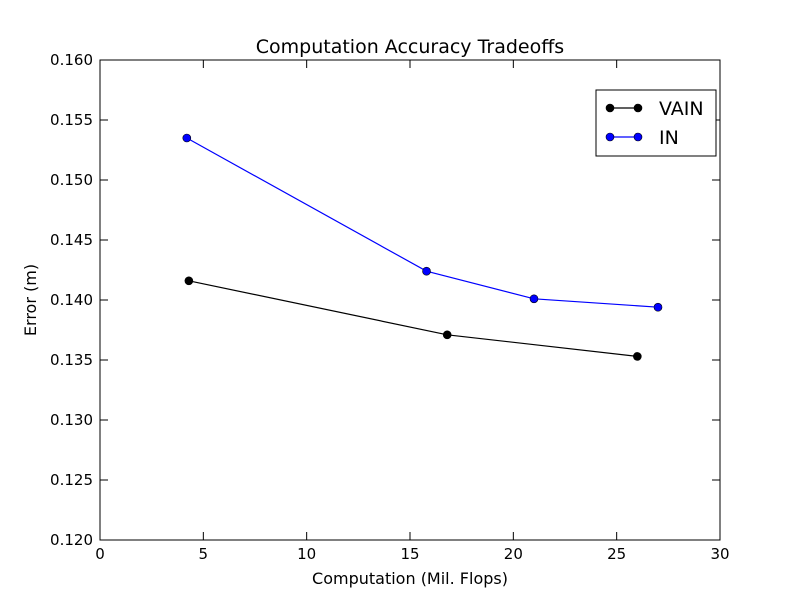 The height and width of the screenshot is (600, 800). What do you see at coordinates (100, 554) in the screenshot?
I see `x-tick-label: 0` at bounding box center [100, 554].